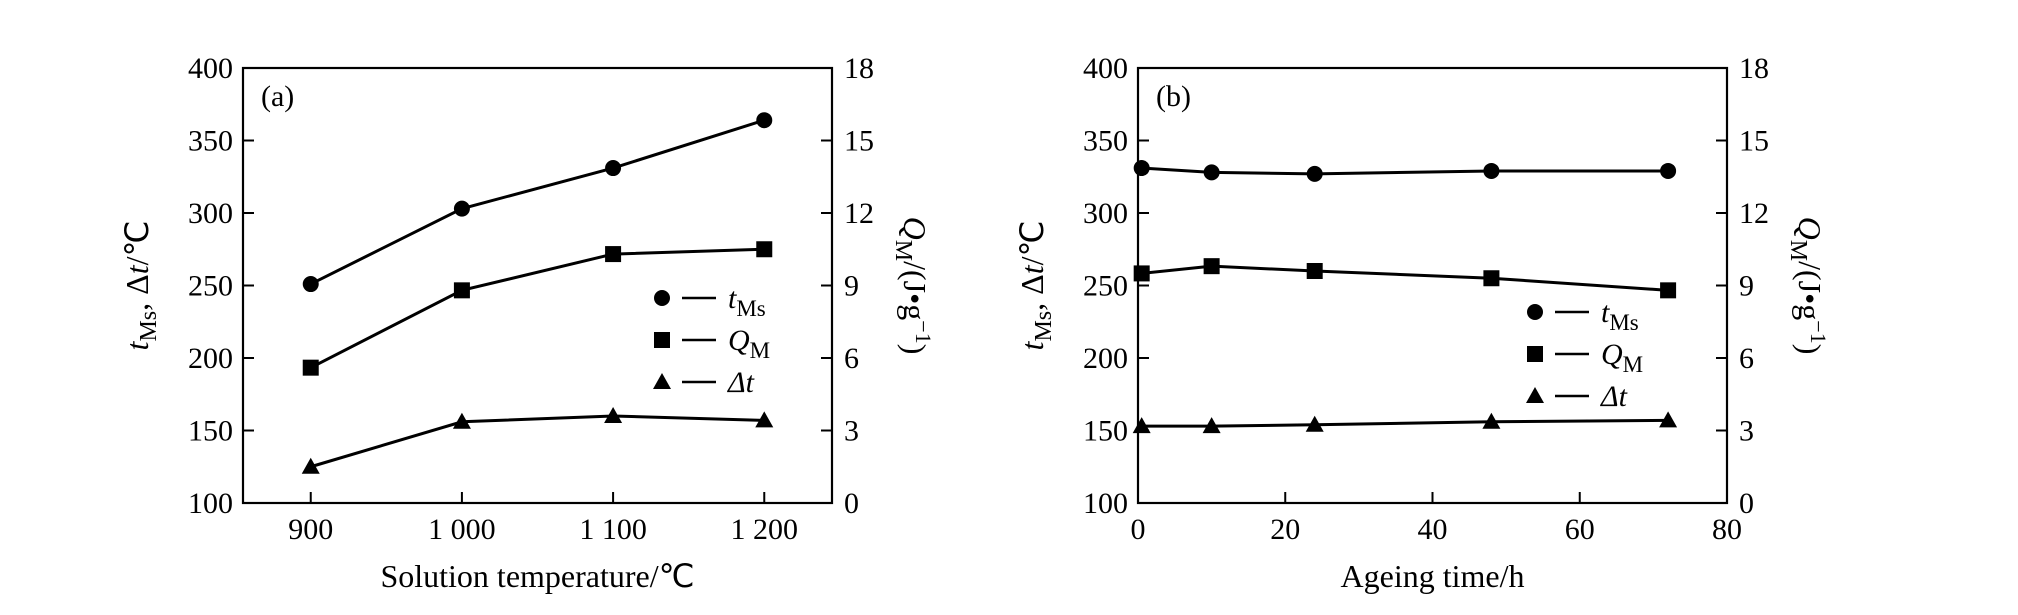 The width and height of the screenshot is (2018, 615). Describe the element at coordinates (1173, 96) in the screenshot. I see `panel-label: (b)` at that location.